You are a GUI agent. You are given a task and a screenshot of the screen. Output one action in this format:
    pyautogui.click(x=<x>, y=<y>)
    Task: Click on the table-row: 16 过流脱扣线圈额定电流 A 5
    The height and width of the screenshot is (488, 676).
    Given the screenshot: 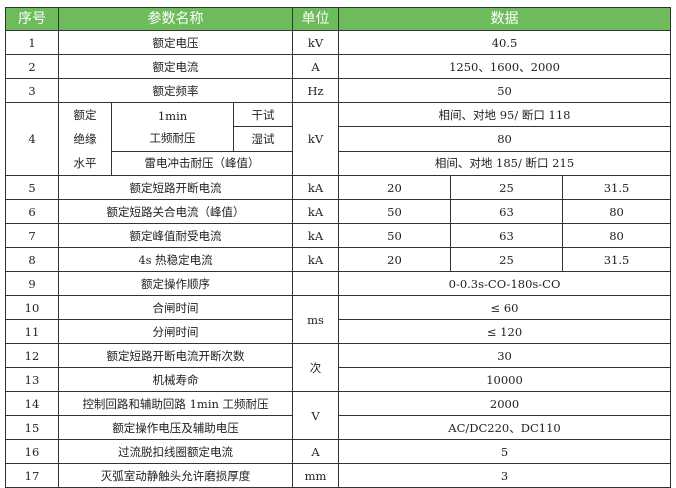 What is the action you would take?
    pyautogui.click(x=338, y=451)
    